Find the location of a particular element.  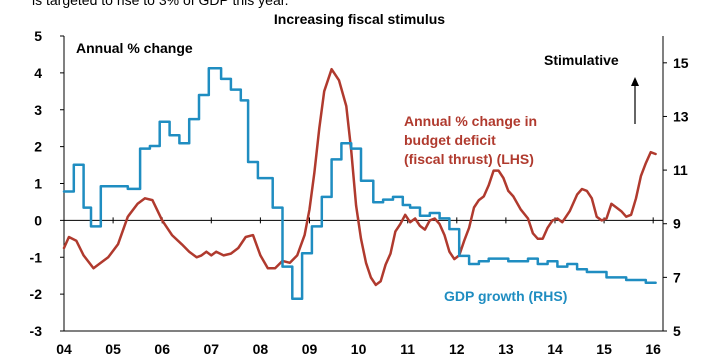

left-tick-label: -2 is located at coordinates (36, 294).